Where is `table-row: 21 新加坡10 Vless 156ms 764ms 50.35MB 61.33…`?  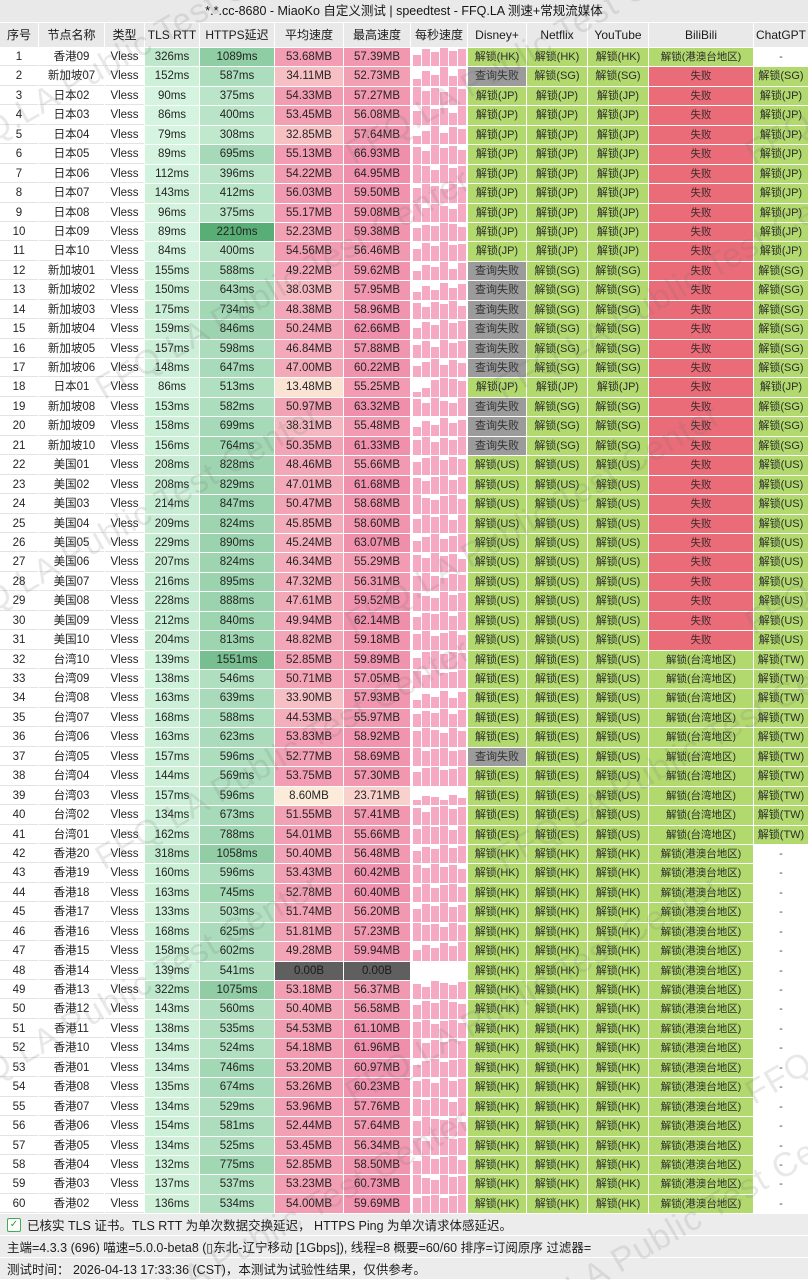 table-row: 21 新加坡10 Vless 156ms 764ms 50.35MB 61.33… is located at coordinates (404, 446).